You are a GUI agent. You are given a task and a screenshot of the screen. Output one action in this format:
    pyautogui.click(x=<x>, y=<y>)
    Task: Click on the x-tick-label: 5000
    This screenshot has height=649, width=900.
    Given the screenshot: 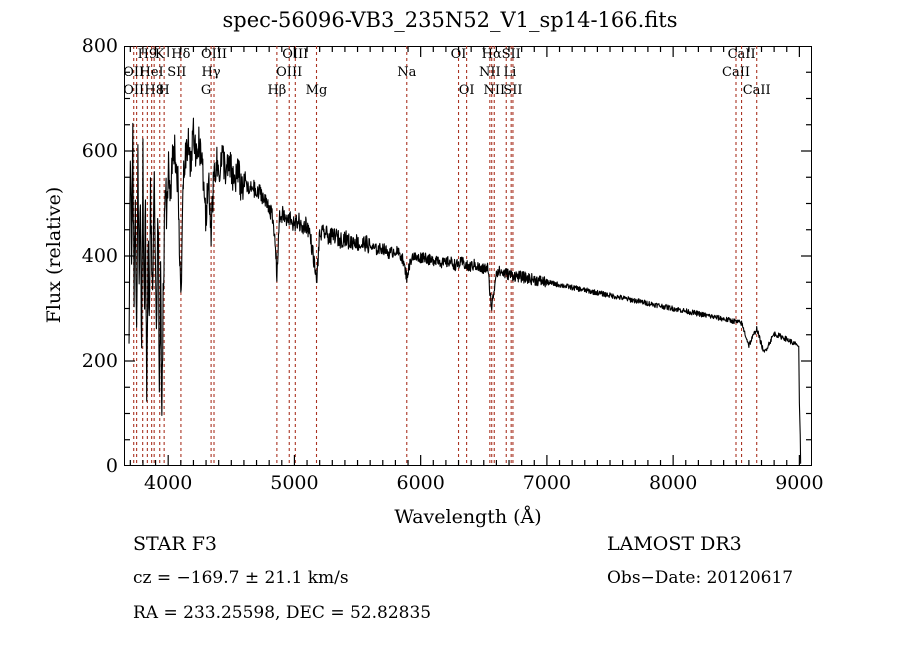 What is the action you would take?
    pyautogui.click(x=294, y=483)
    